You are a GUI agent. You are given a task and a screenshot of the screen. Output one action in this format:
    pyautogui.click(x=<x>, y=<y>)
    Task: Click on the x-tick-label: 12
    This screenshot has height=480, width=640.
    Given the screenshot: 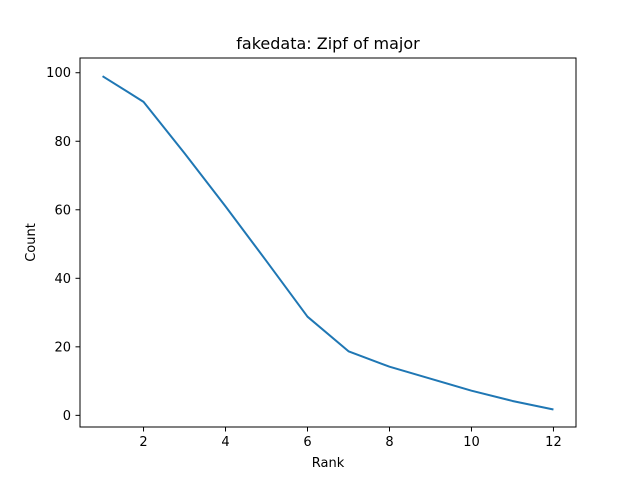 What is the action you would take?
    pyautogui.click(x=553, y=442)
    